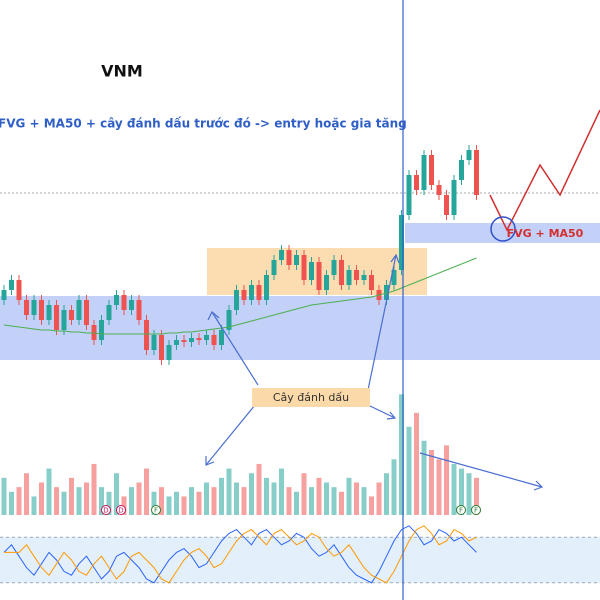  I want to click on marker-label: Cây đánh dấu, so click(311, 397).